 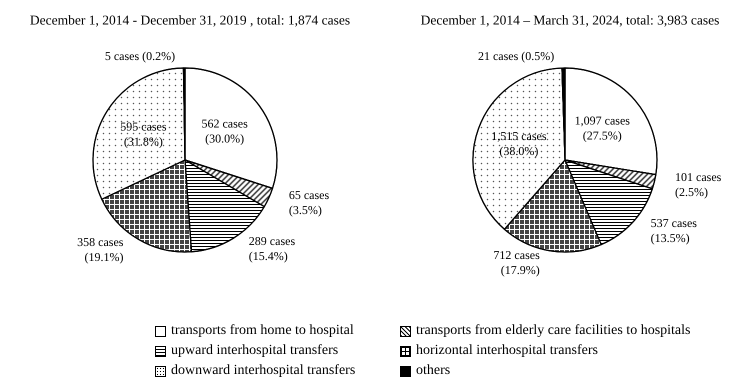 I want to click on legend-label: upward interhospital transfers, so click(x=254, y=351).